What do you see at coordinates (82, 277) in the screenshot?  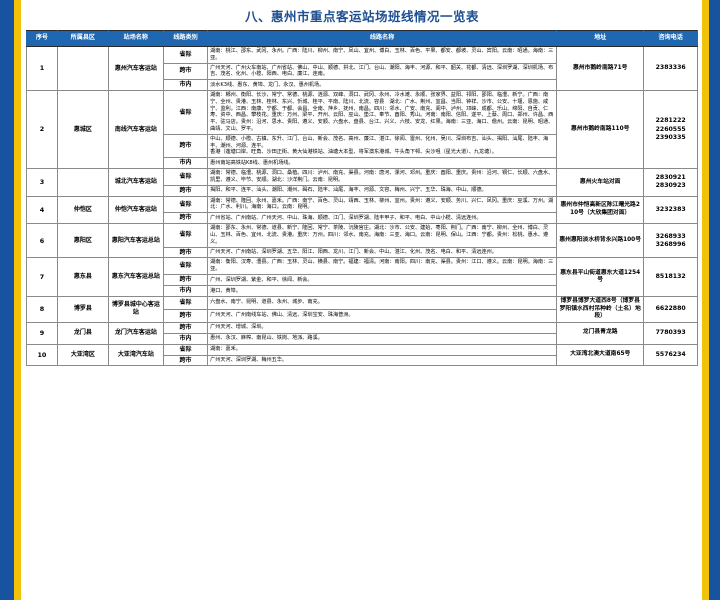 I see `cell-county: 惠东县` at bounding box center [82, 277].